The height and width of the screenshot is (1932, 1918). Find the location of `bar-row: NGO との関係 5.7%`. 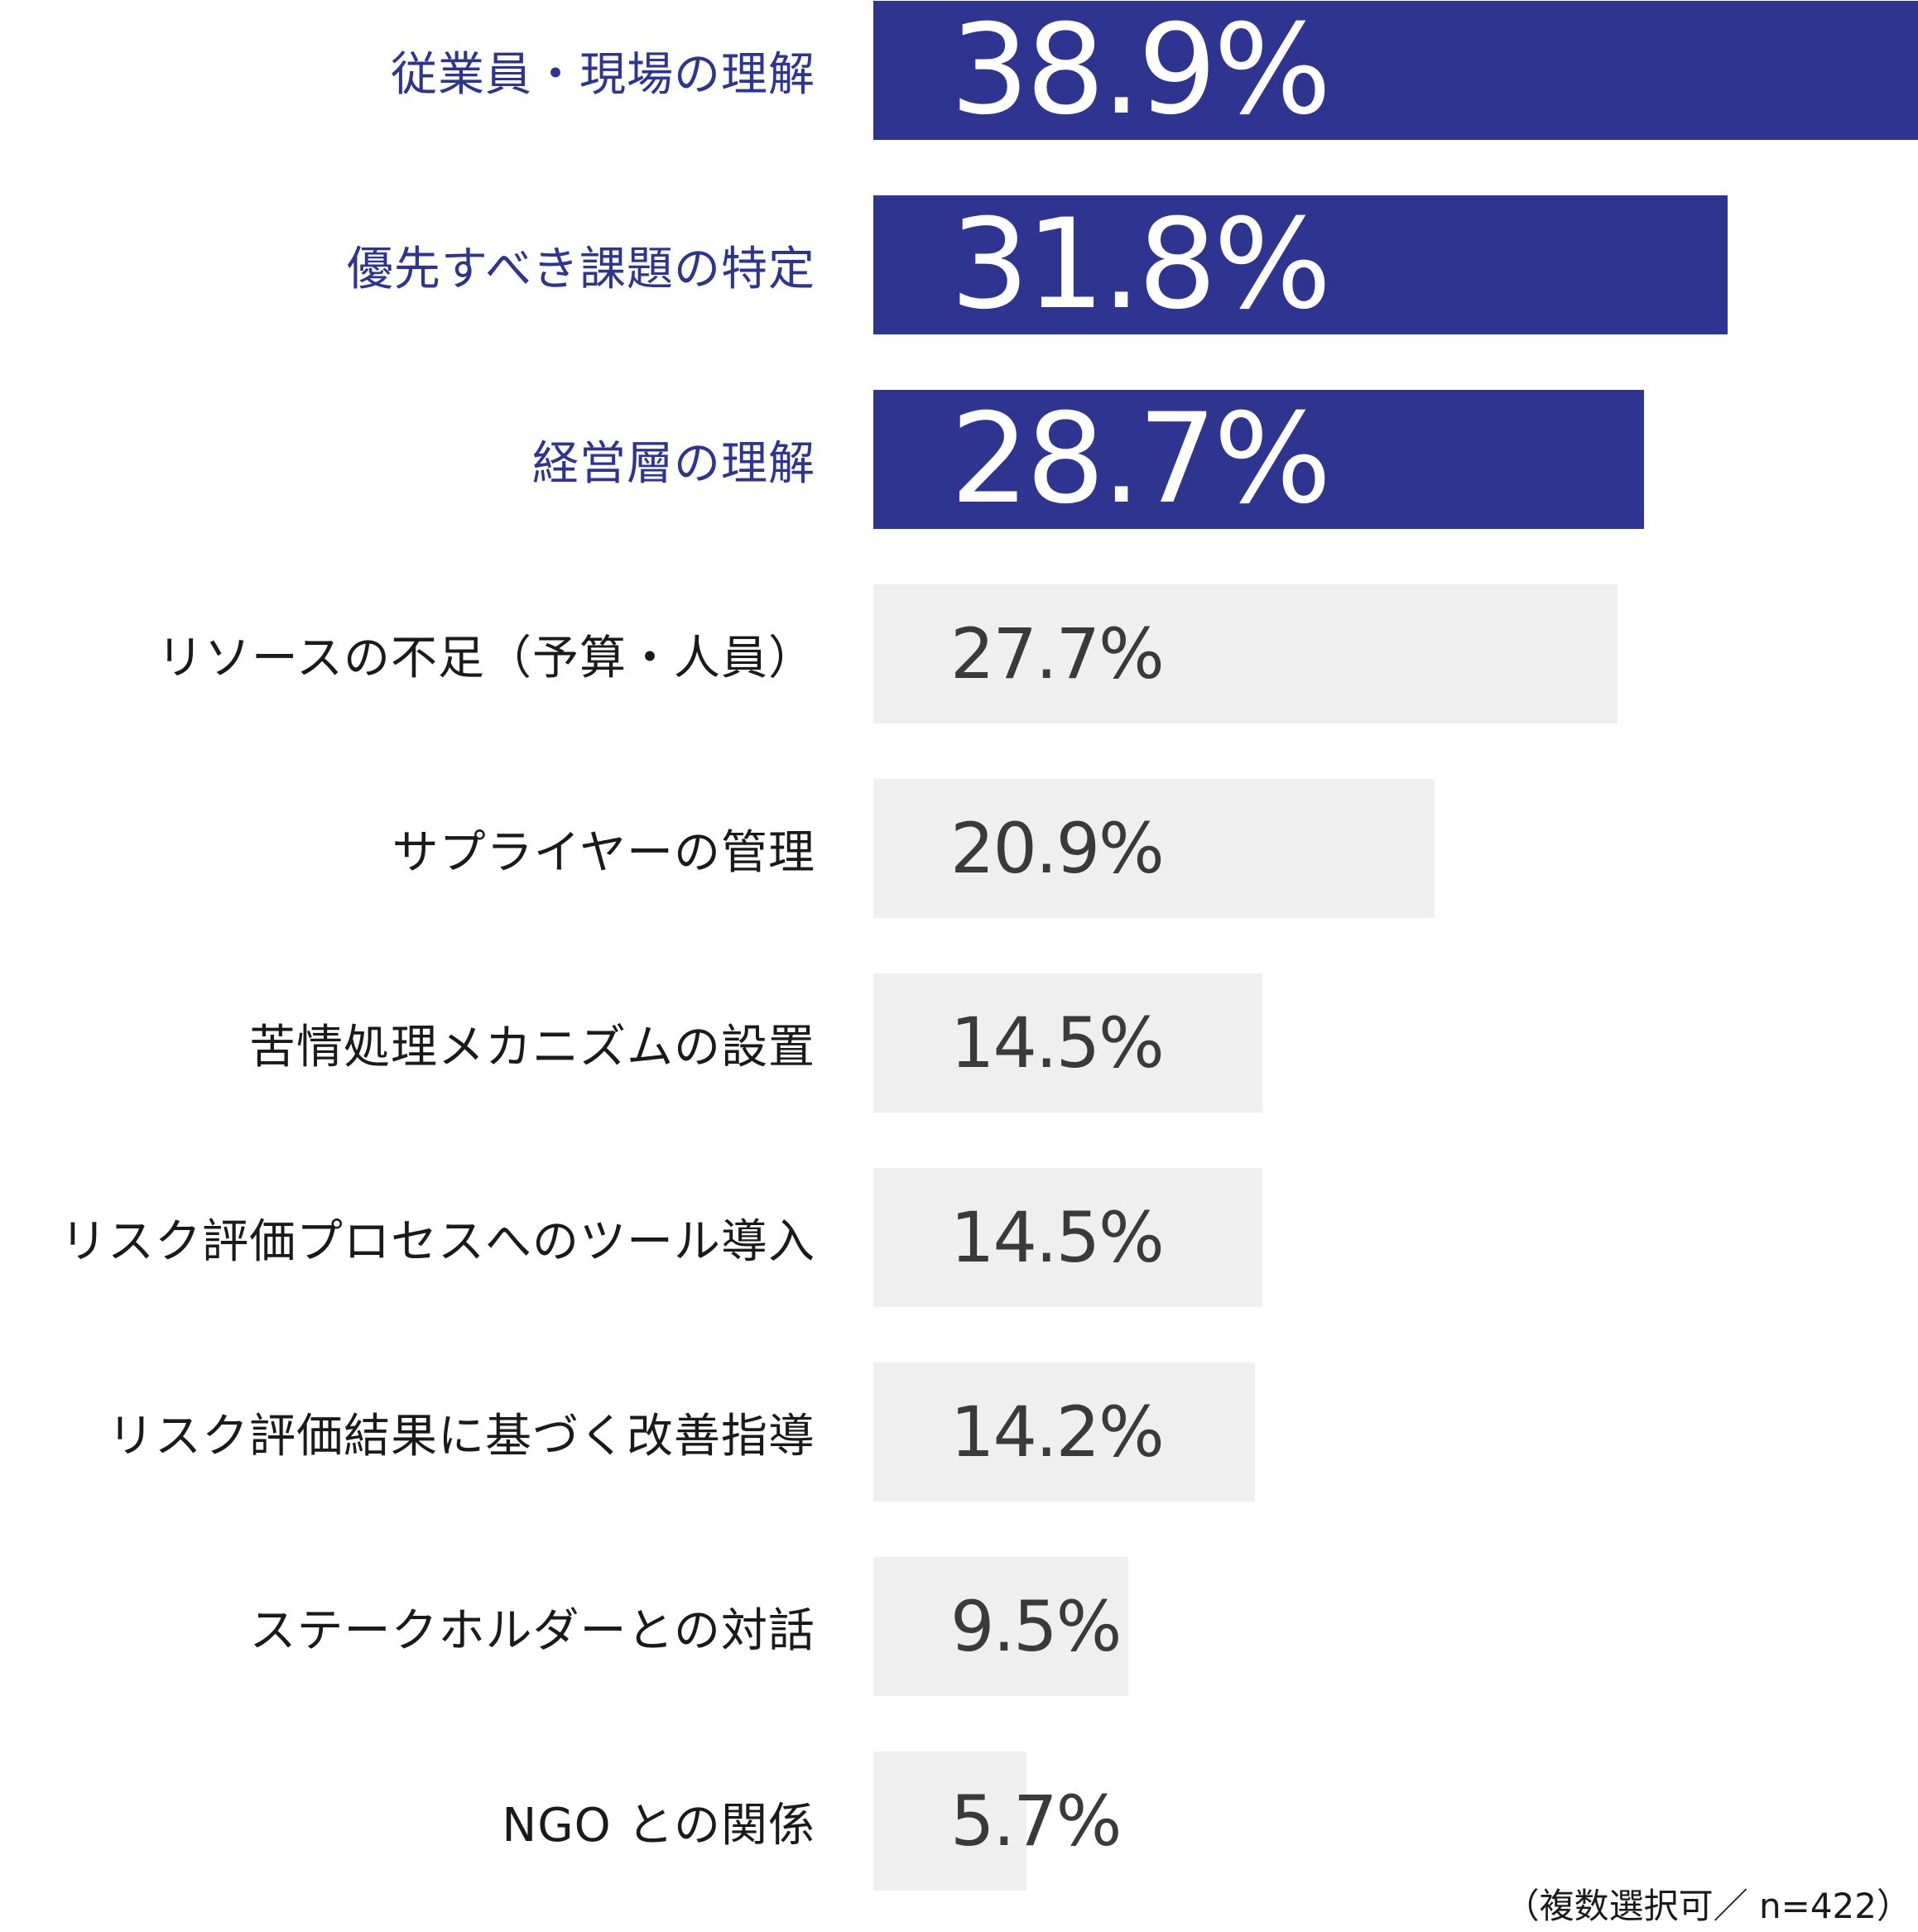

bar-row: NGO との関係 5.7% is located at coordinates (959, 1821).